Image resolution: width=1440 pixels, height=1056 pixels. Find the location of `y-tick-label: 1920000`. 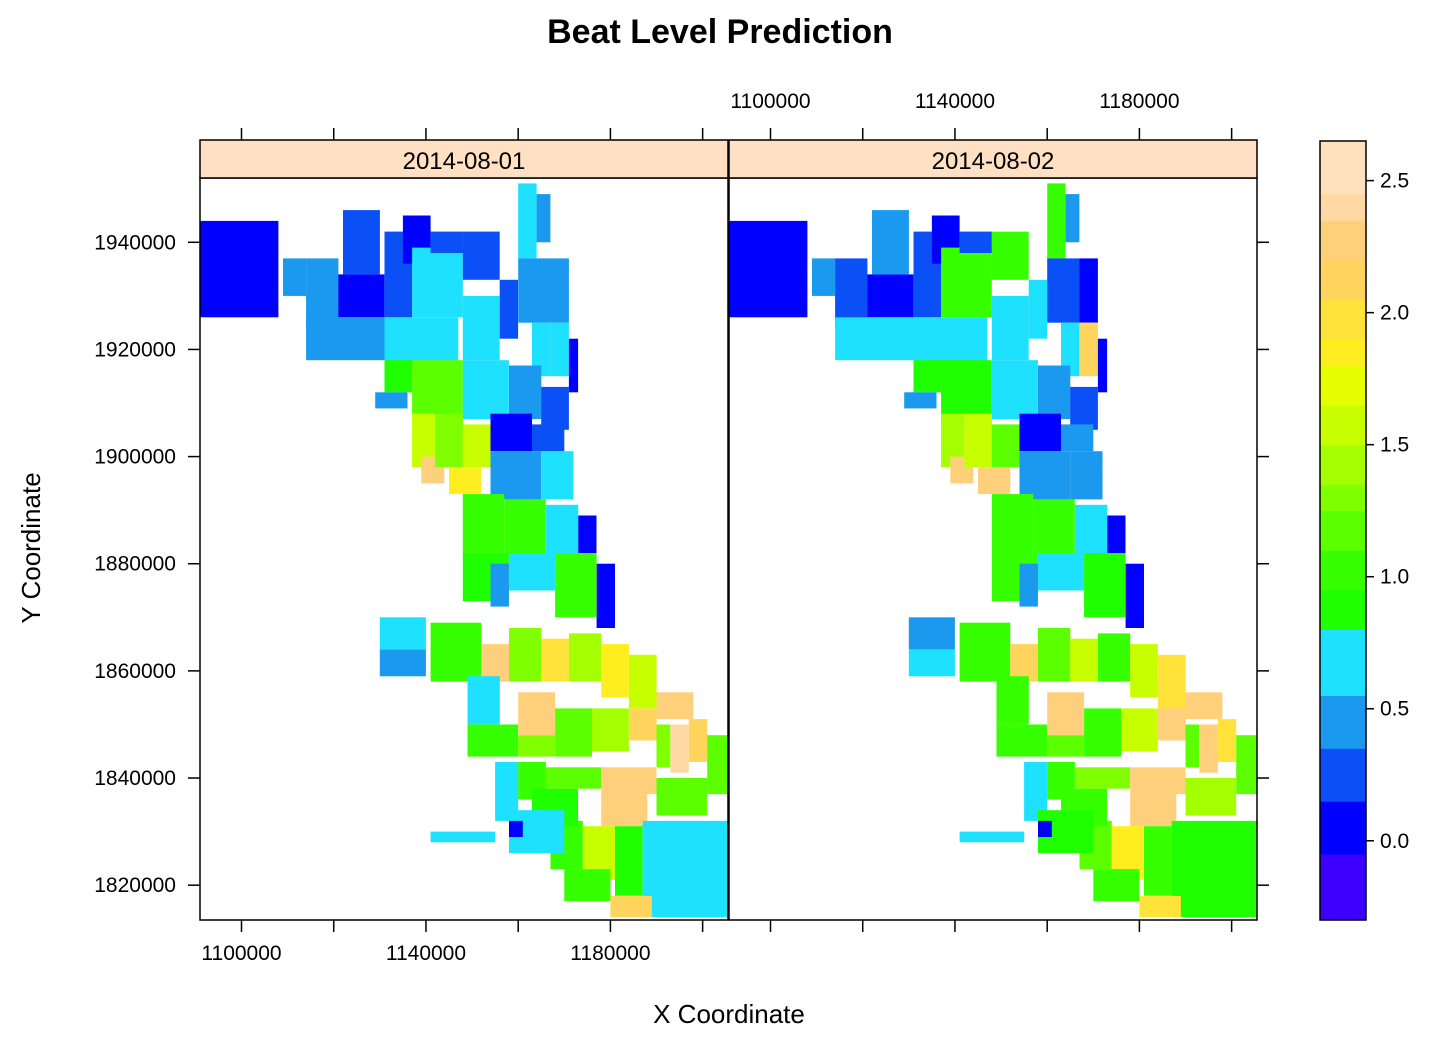

y-tick-label: 1920000 is located at coordinates (135, 349).